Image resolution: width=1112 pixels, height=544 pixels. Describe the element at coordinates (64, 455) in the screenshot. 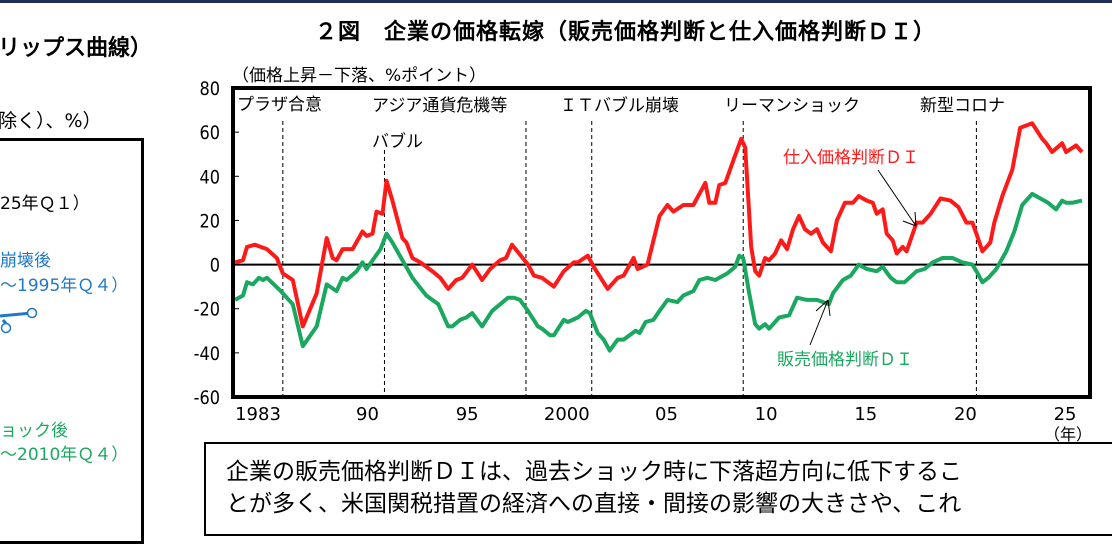

I see `left-green-label-2: ～2010年Ｑ４）` at that location.